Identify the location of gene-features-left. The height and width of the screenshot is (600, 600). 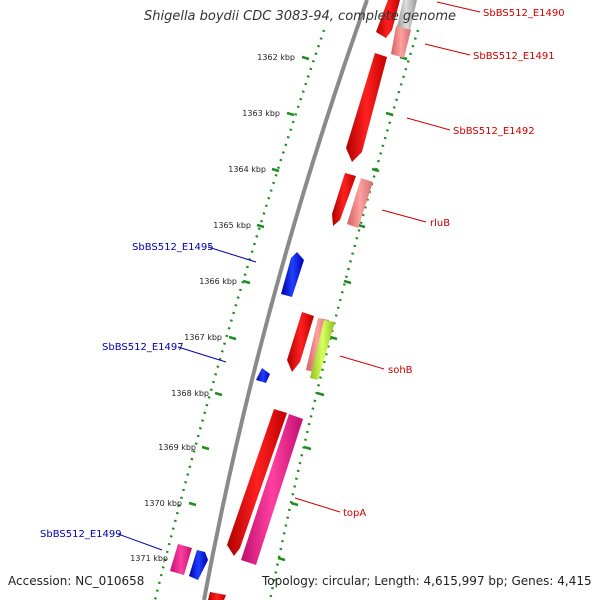
(237, 416).